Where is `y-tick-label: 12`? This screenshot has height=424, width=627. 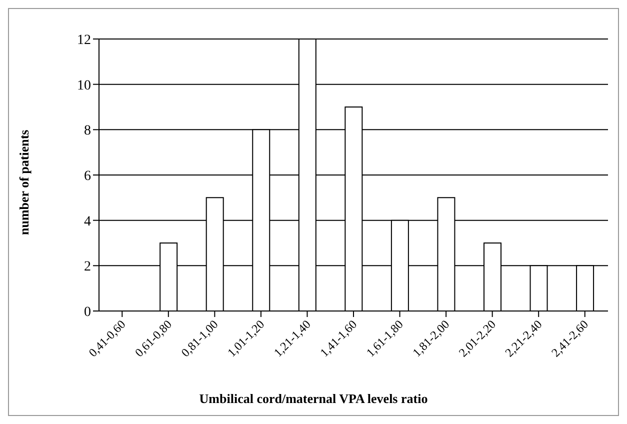 y-tick-label: 12 is located at coordinates (84, 40).